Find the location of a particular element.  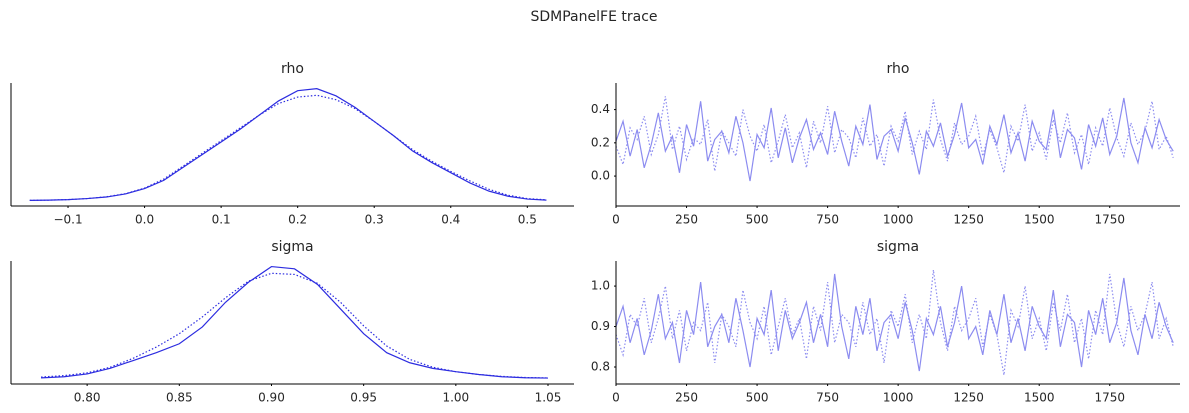

y-tick-label: 0.0 is located at coordinates (600, 176).